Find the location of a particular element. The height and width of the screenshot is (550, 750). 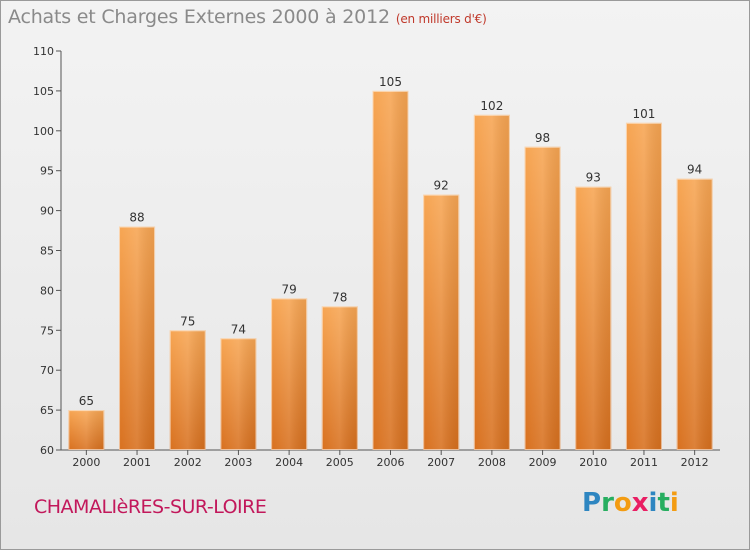

bar-value-label: 74 is located at coordinates (238, 329).